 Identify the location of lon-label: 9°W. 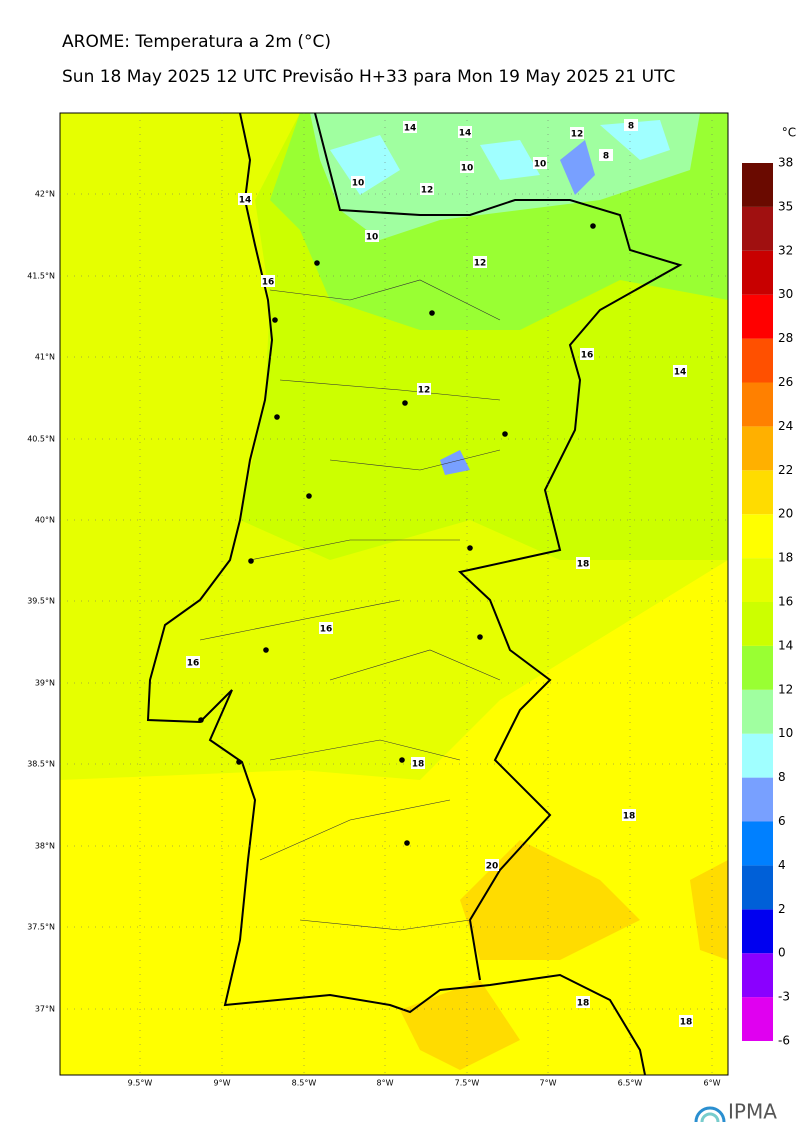
(222, 1083).